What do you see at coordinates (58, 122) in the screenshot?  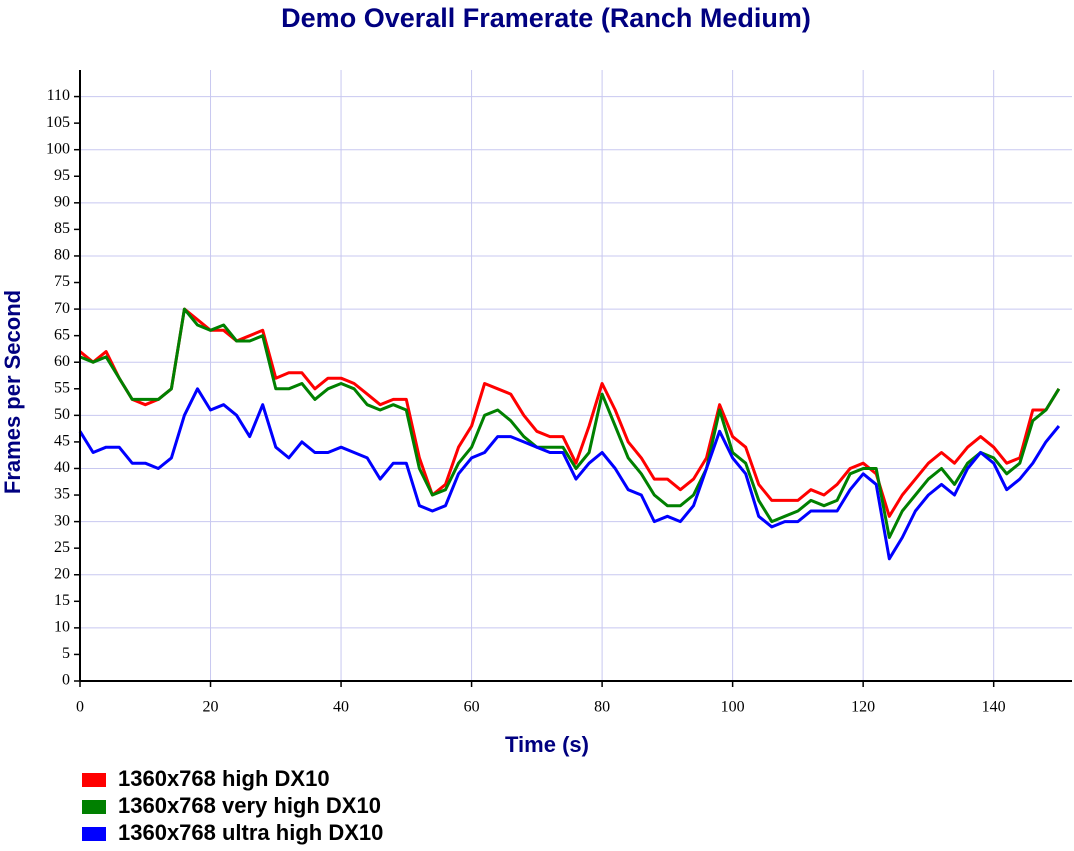 I see `y-tick-label: 105` at bounding box center [58, 122].